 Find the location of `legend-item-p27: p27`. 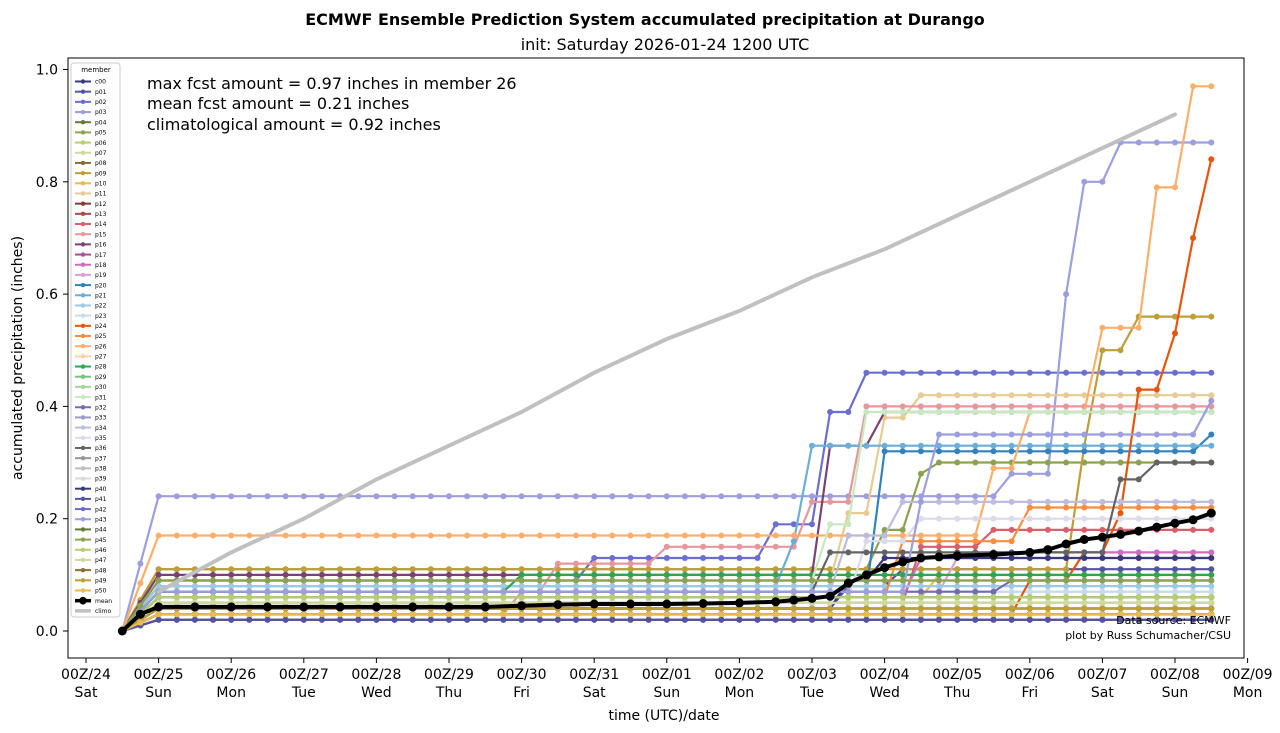

legend-item-p27: p27 is located at coordinates (91, 357).